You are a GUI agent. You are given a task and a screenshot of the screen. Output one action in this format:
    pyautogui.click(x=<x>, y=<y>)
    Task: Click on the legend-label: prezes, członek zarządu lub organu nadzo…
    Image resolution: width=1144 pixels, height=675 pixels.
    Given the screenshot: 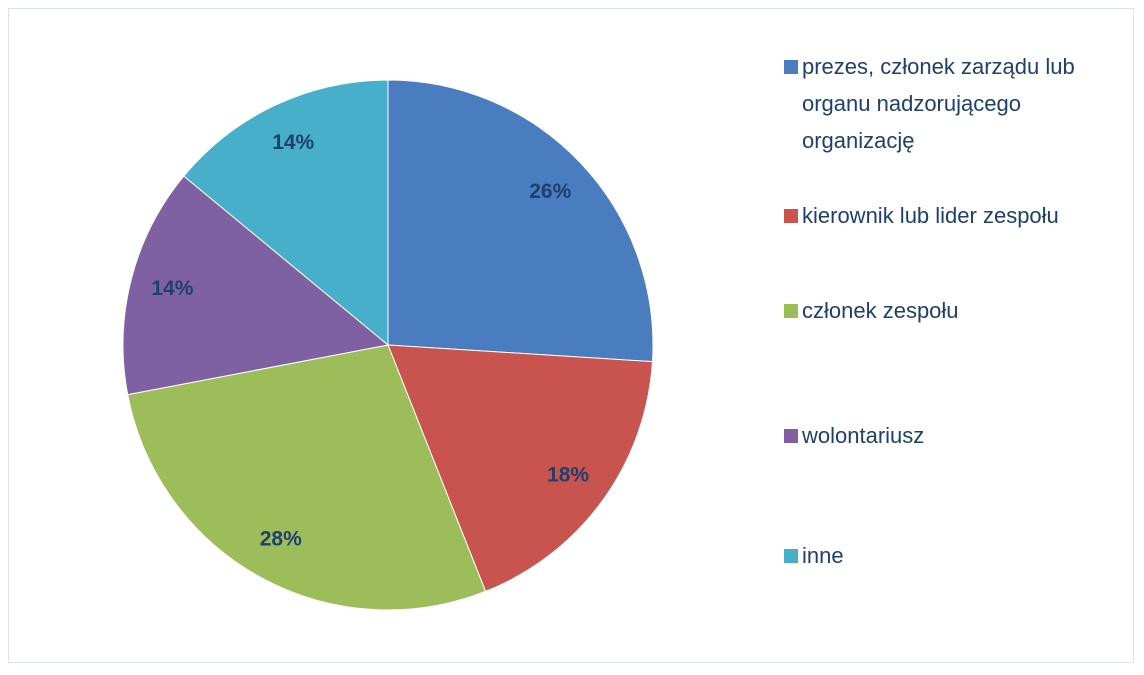 What is the action you would take?
    pyautogui.click(x=938, y=103)
    